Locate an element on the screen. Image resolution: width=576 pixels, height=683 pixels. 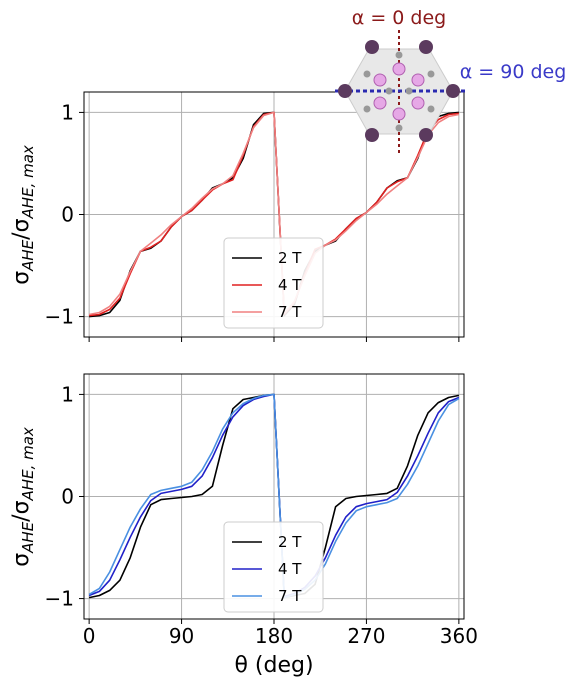
bottom-x-ticks: 0 90 180 270 360 is located at coordinates (280, 633).